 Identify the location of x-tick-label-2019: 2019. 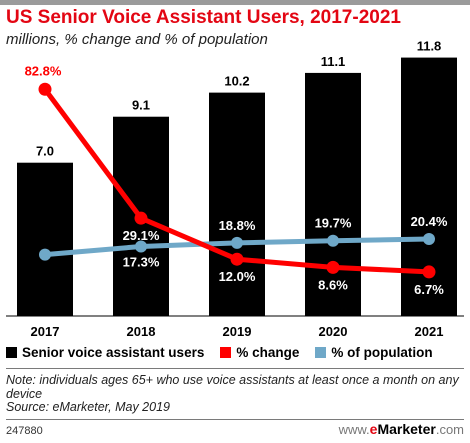
(237, 331).